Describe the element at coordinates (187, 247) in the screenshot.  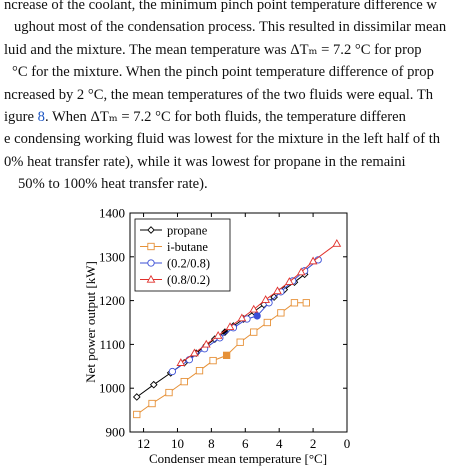
I see `legend-entry: i-butane` at that location.